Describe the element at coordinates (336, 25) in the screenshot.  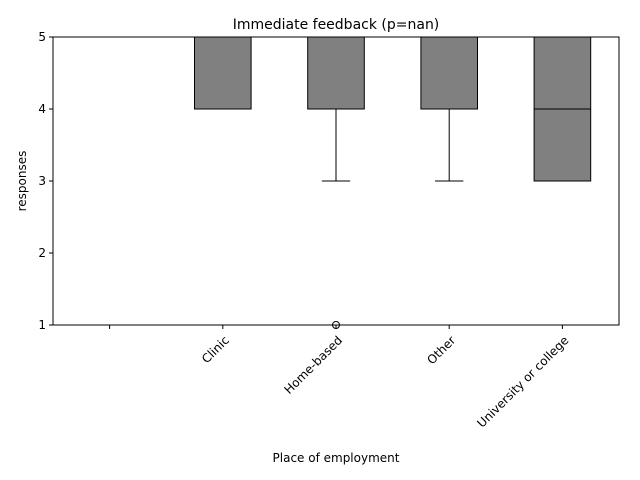
I see `chart-title: Immediate feedback (p=nan)` at that location.